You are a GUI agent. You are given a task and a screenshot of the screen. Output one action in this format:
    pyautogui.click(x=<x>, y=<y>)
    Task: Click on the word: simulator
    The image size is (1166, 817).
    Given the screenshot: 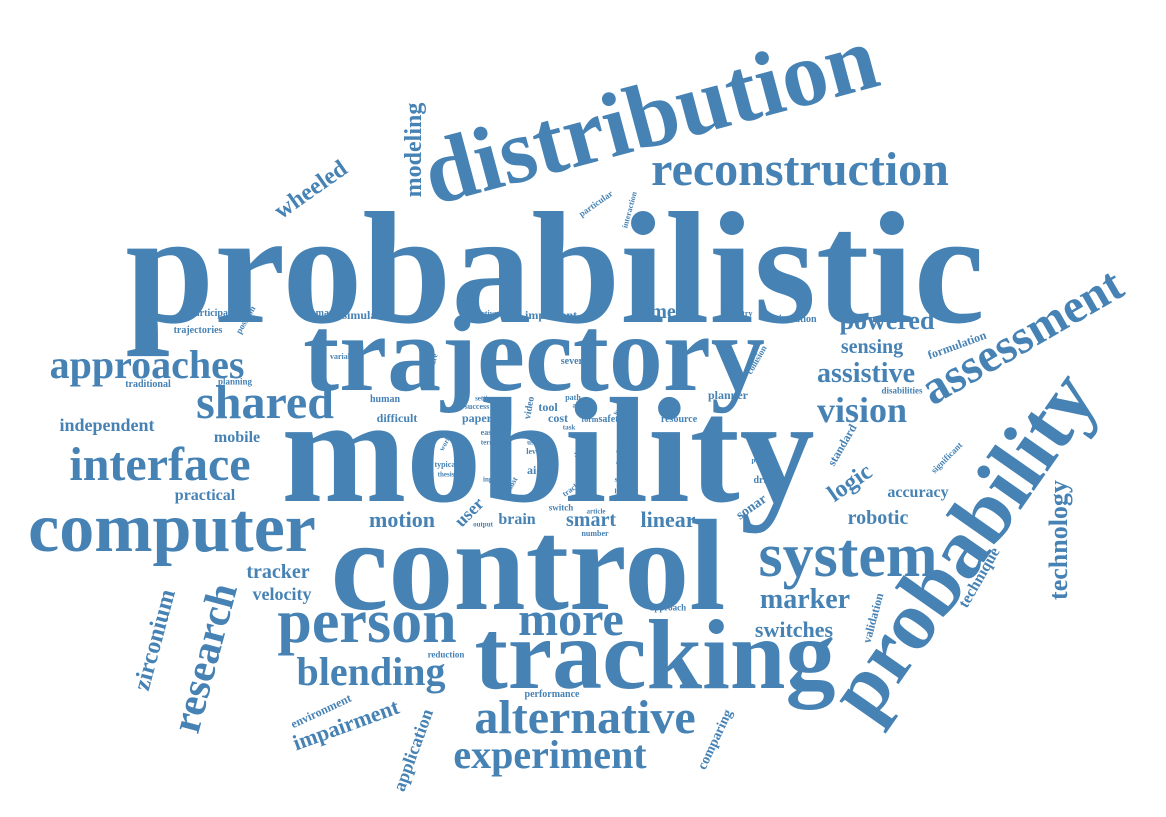 What is the action you would take?
    pyautogui.click(x=367, y=315)
    